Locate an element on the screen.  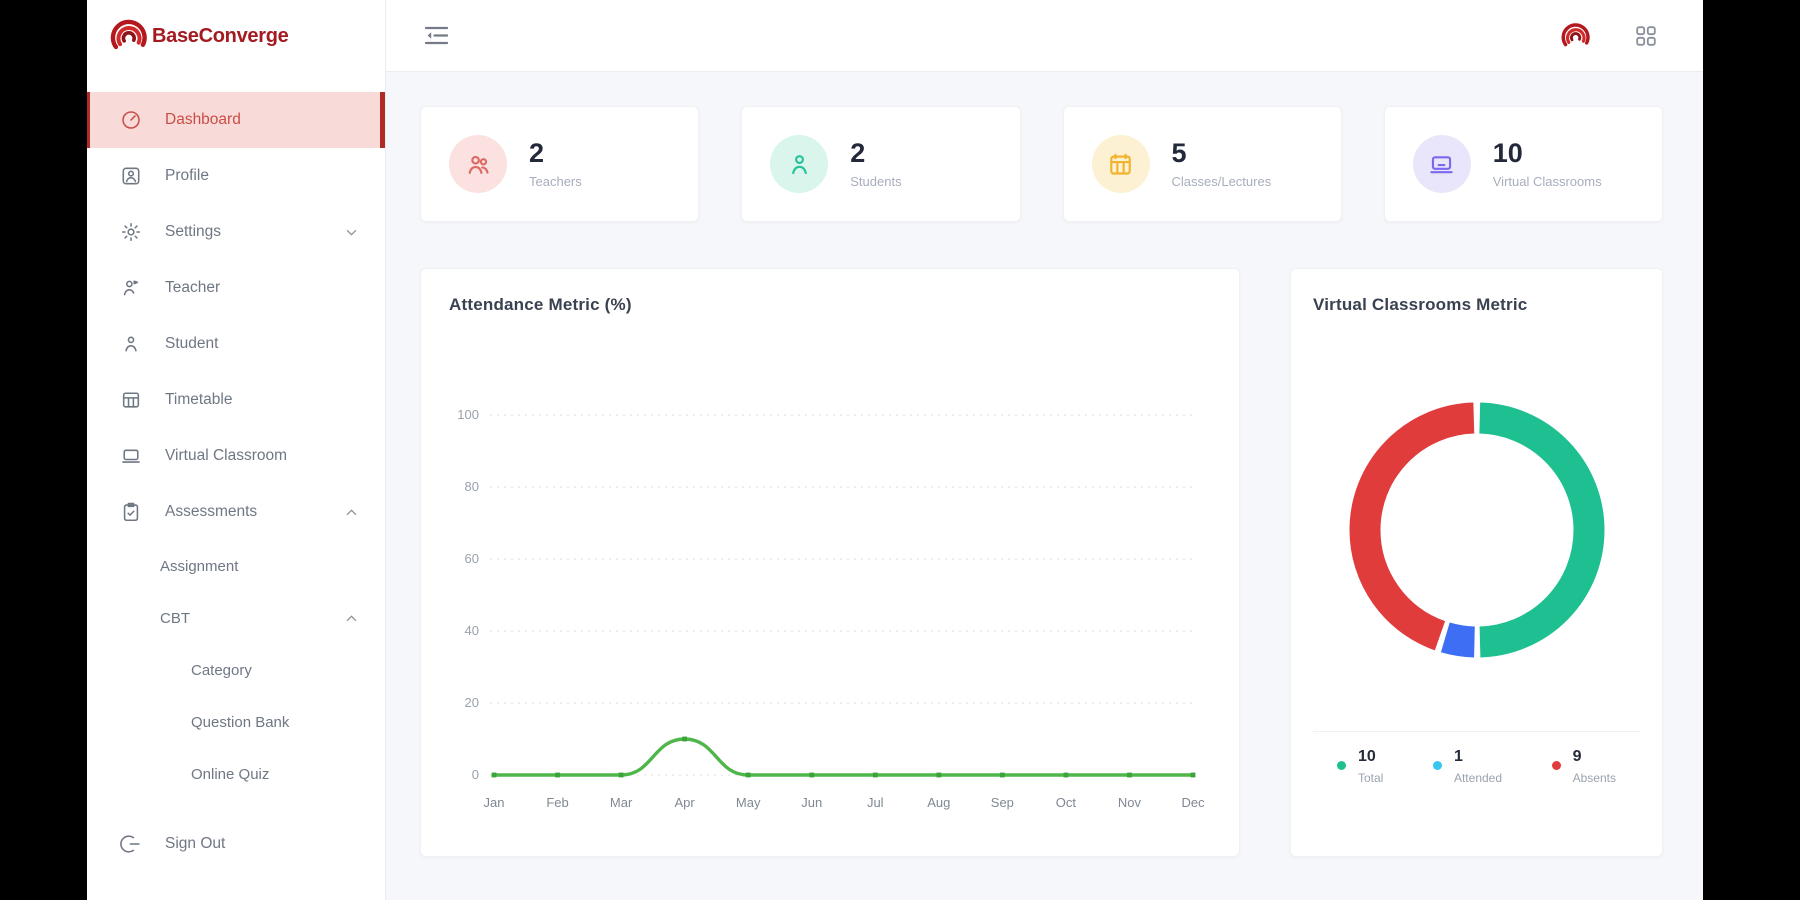
legend-label: Absents is located at coordinates (1594, 778).